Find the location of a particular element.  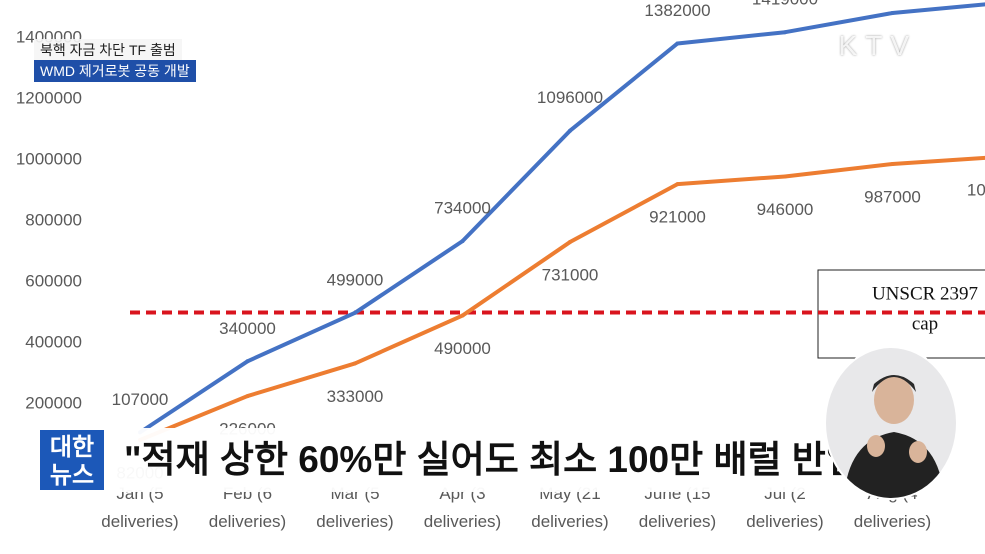

data-label: 1096000 is located at coordinates (570, 97).